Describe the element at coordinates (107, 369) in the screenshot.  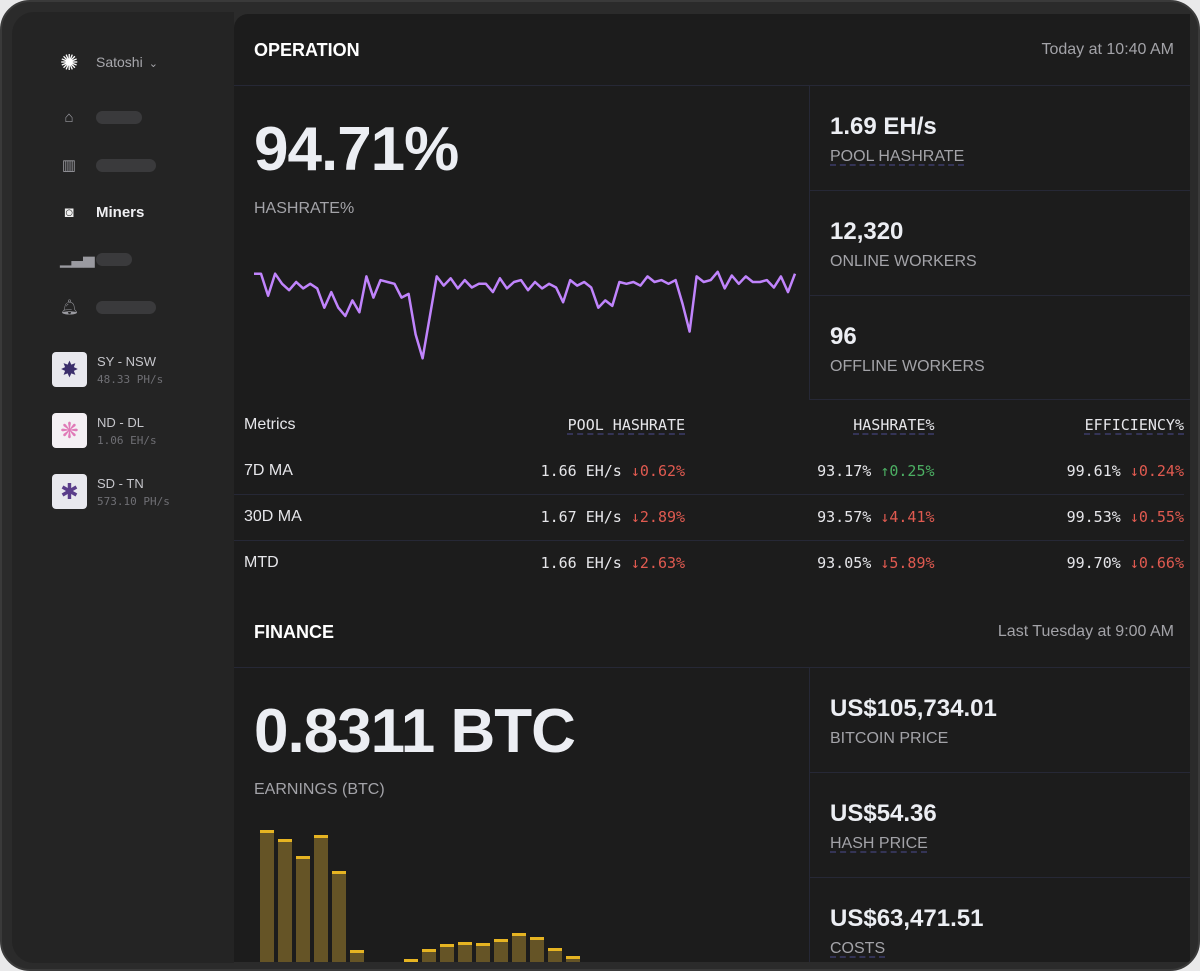
I see `site-item: ✸ SY - NSW 48.33 PH/s` at that location.